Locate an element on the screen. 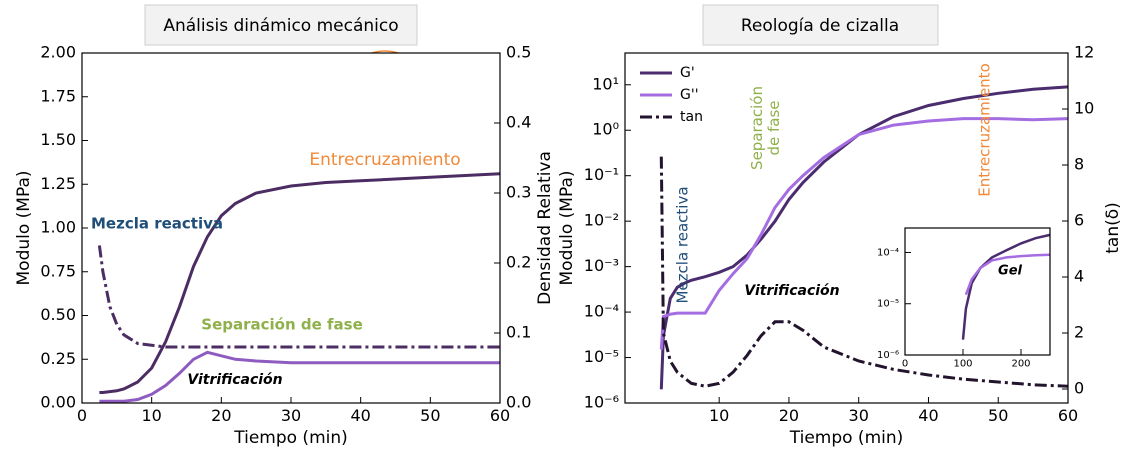  y2-tick-label: 0.3 is located at coordinates (518, 192).